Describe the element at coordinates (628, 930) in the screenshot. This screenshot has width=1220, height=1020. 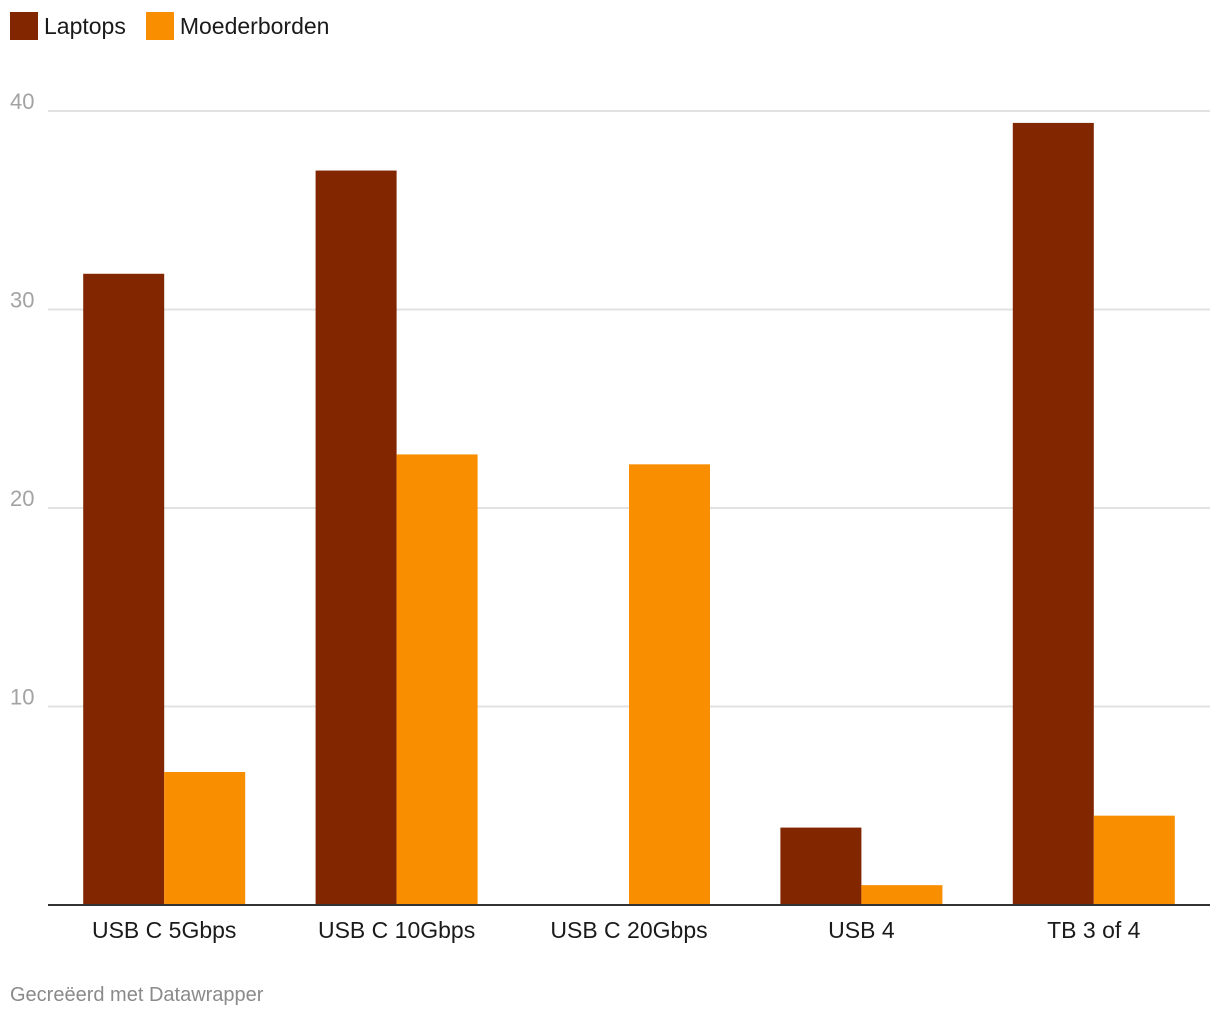
I see `x-tick-label: USB C 20Gbps` at that location.